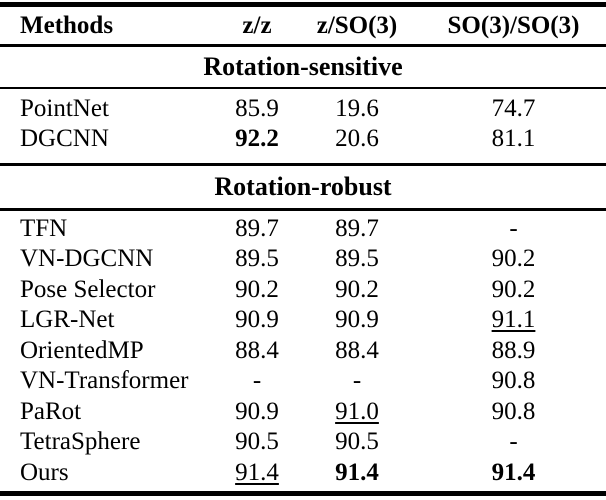 This screenshot has height=500, width=606. I want to click on cell-z-z: 90.5, so click(257, 442).